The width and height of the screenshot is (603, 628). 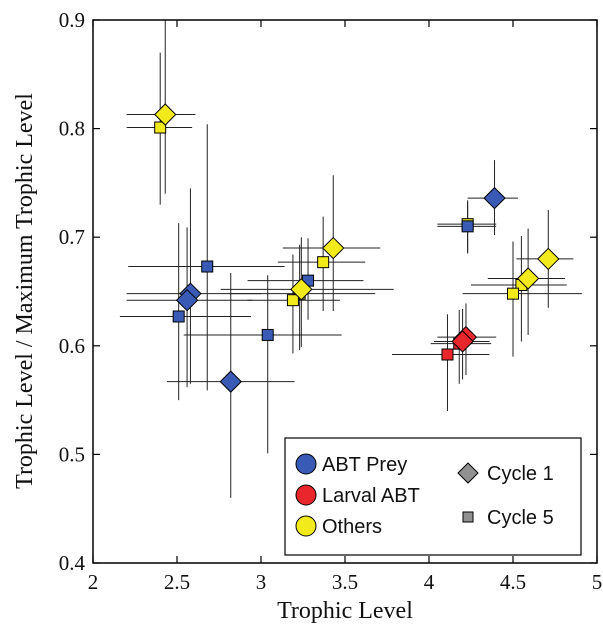 What do you see at coordinates (306, 464) in the screenshot?
I see `legend-marker-abt-prey` at bounding box center [306, 464].